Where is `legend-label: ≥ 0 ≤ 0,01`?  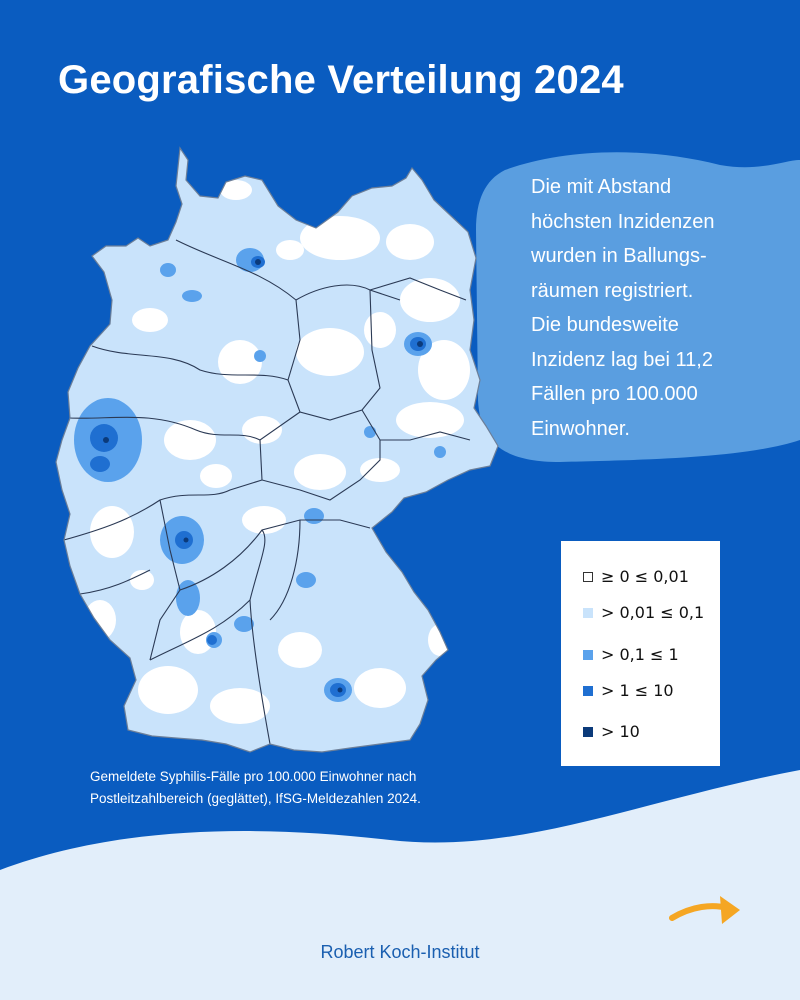
legend-label: ≥ 0 ≤ 0,01 is located at coordinates (645, 576).